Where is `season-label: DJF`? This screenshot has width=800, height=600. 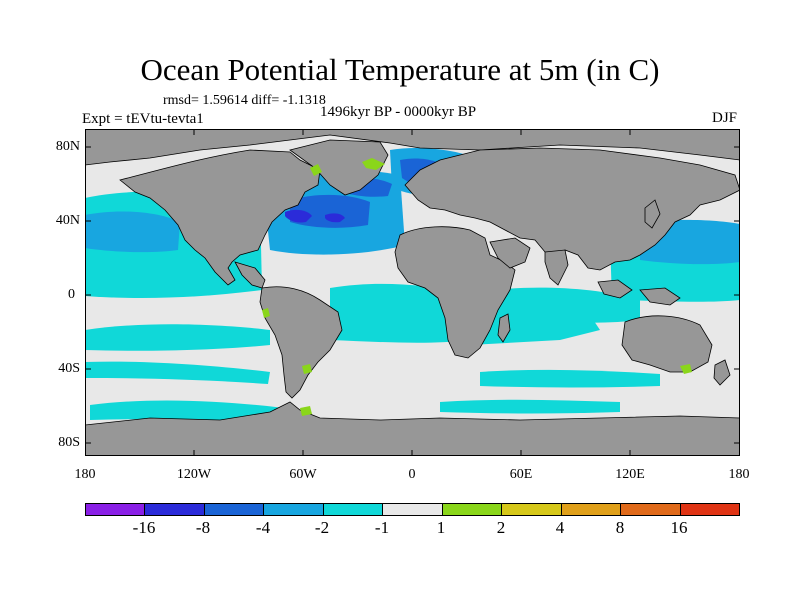
season-label: DJF is located at coordinates (725, 118).